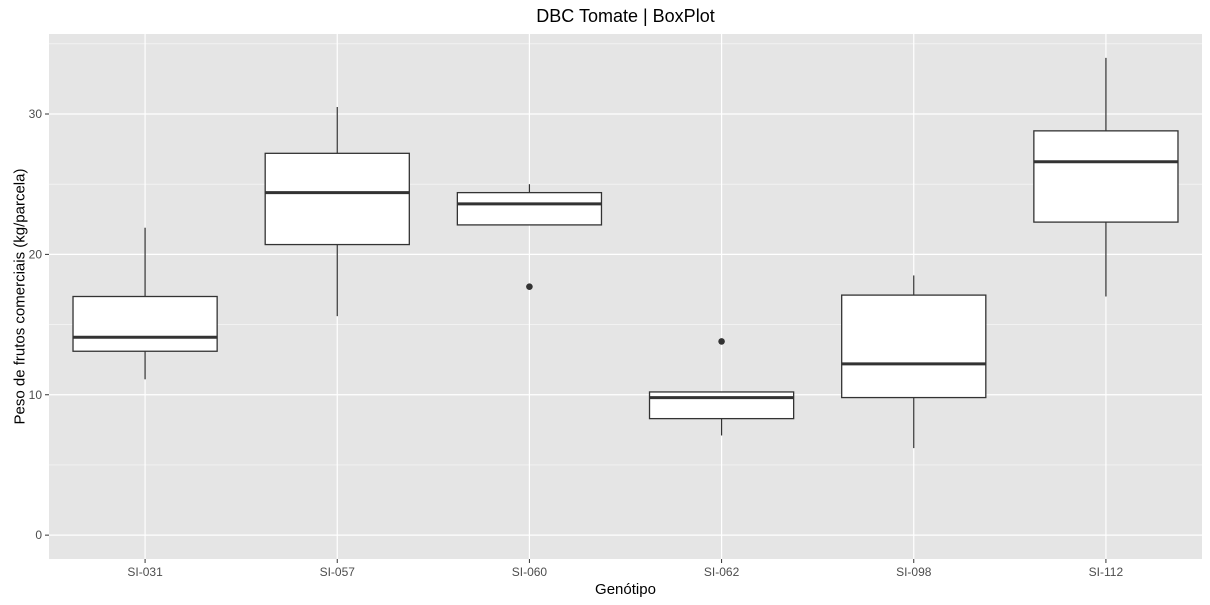 This screenshot has height=605, width=1210. Describe the element at coordinates (338, 572) in the screenshot. I see `x-tick-label: SI-057` at that location.